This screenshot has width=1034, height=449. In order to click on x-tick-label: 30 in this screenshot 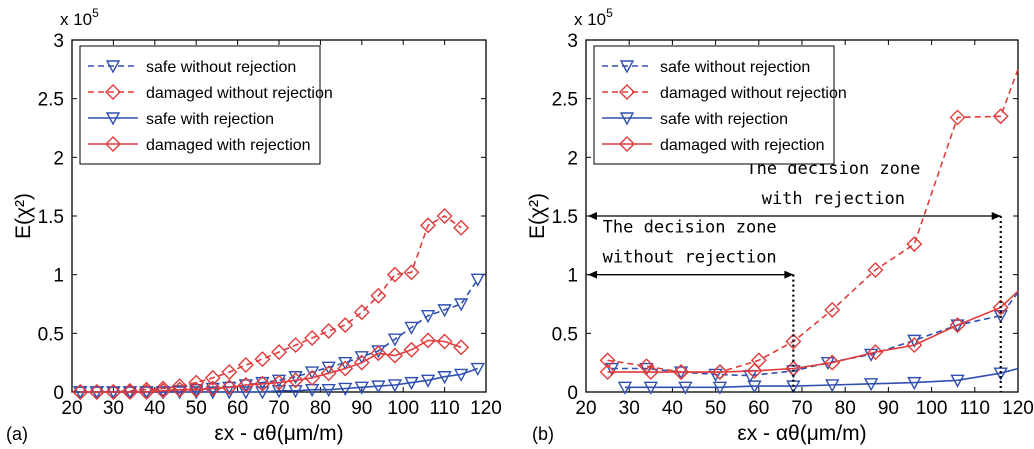, I will do `click(629, 408)`.